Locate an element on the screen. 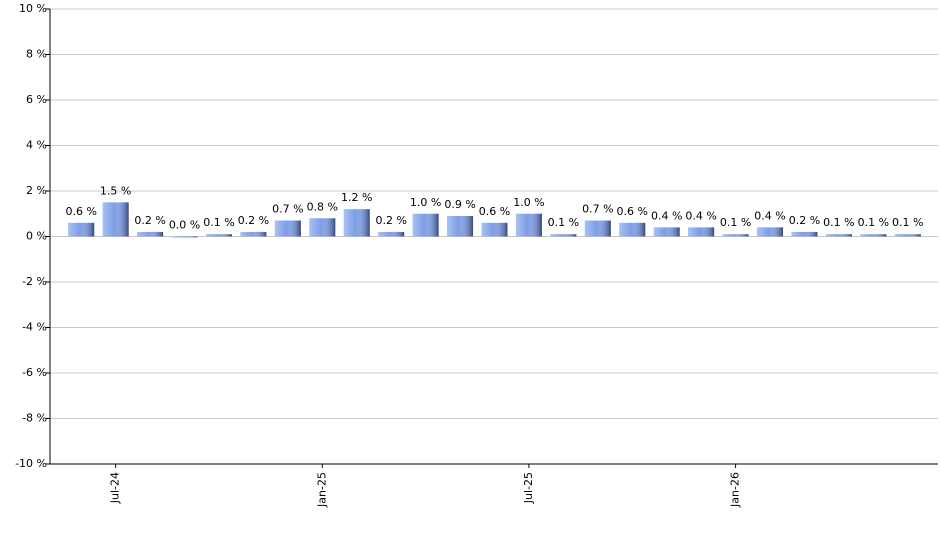 Image resolution: width=940 pixels, height=550 pixels. y-tick-label: -2 % is located at coordinates (34, 281).